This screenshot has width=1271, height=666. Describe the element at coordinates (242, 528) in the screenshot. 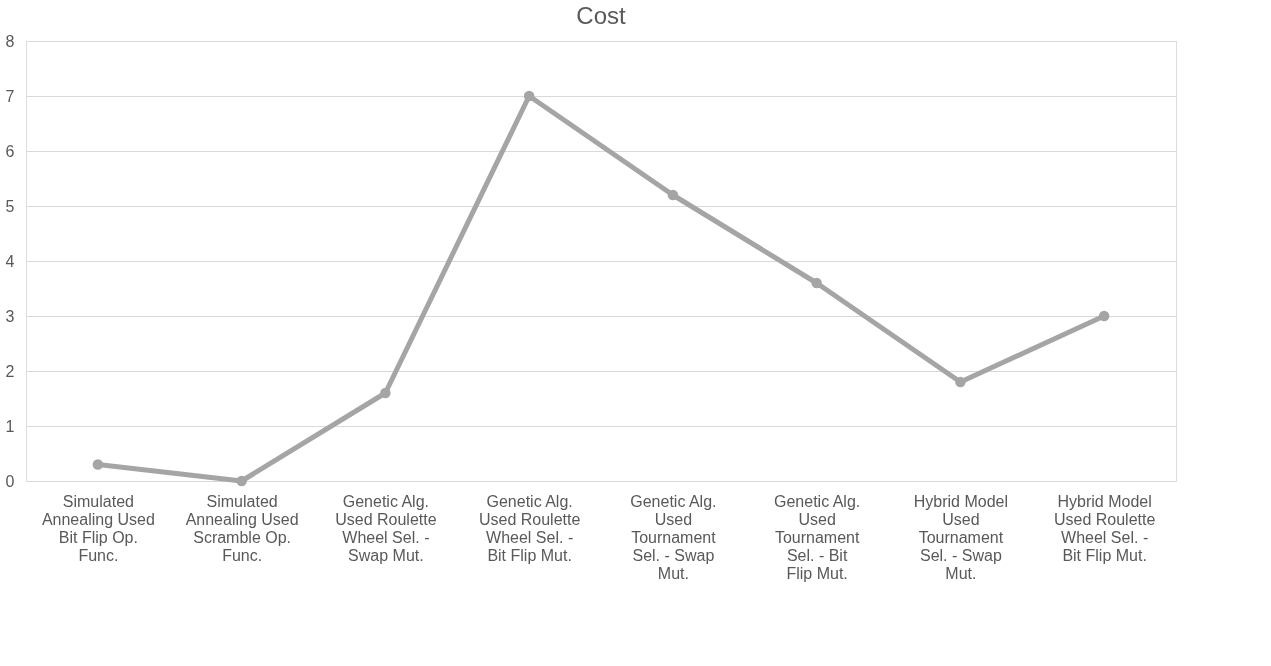

I see `x-tick-label: Simulated Annealing Used Scramble Op. Func.` at that location.